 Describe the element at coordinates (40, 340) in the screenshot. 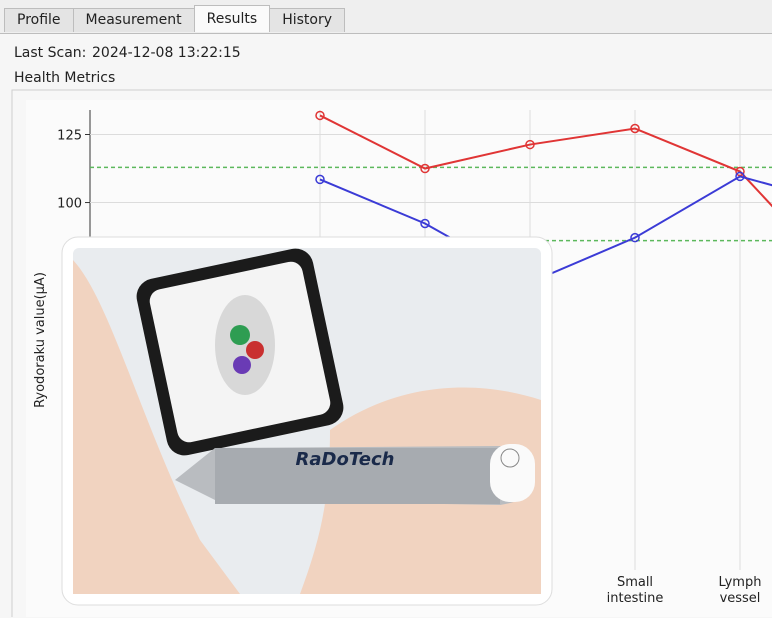

I see `y-axis-label: Ryodoraku value(μA)` at that location.